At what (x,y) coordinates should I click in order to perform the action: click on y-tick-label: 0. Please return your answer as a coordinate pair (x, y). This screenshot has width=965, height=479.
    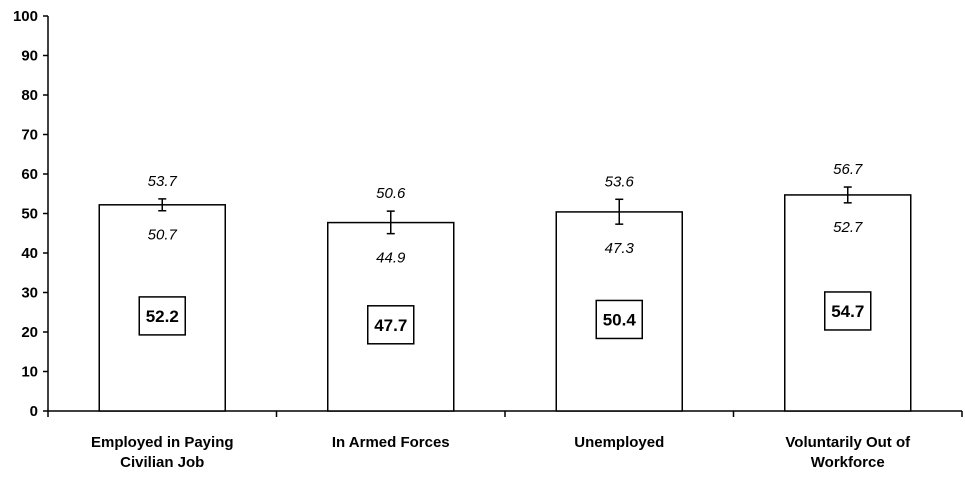
    Looking at the image, I should click on (34, 411).